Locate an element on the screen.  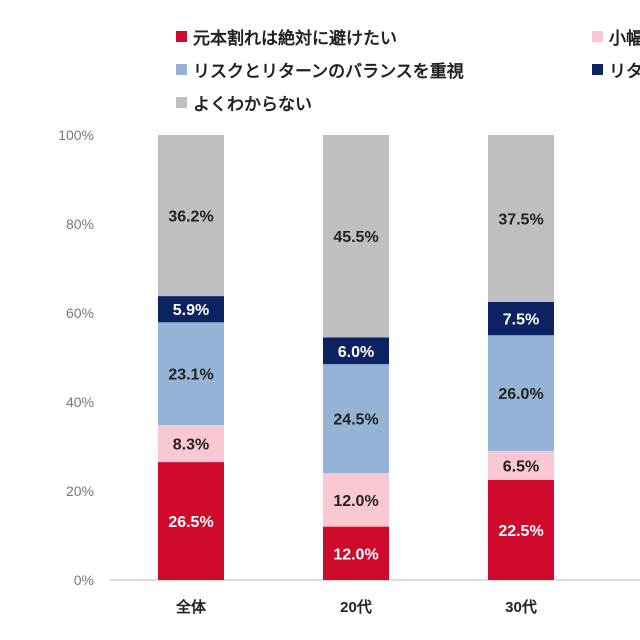
legend-item-2: リスクとリターンのバランスを重視 is located at coordinates (320, 69).